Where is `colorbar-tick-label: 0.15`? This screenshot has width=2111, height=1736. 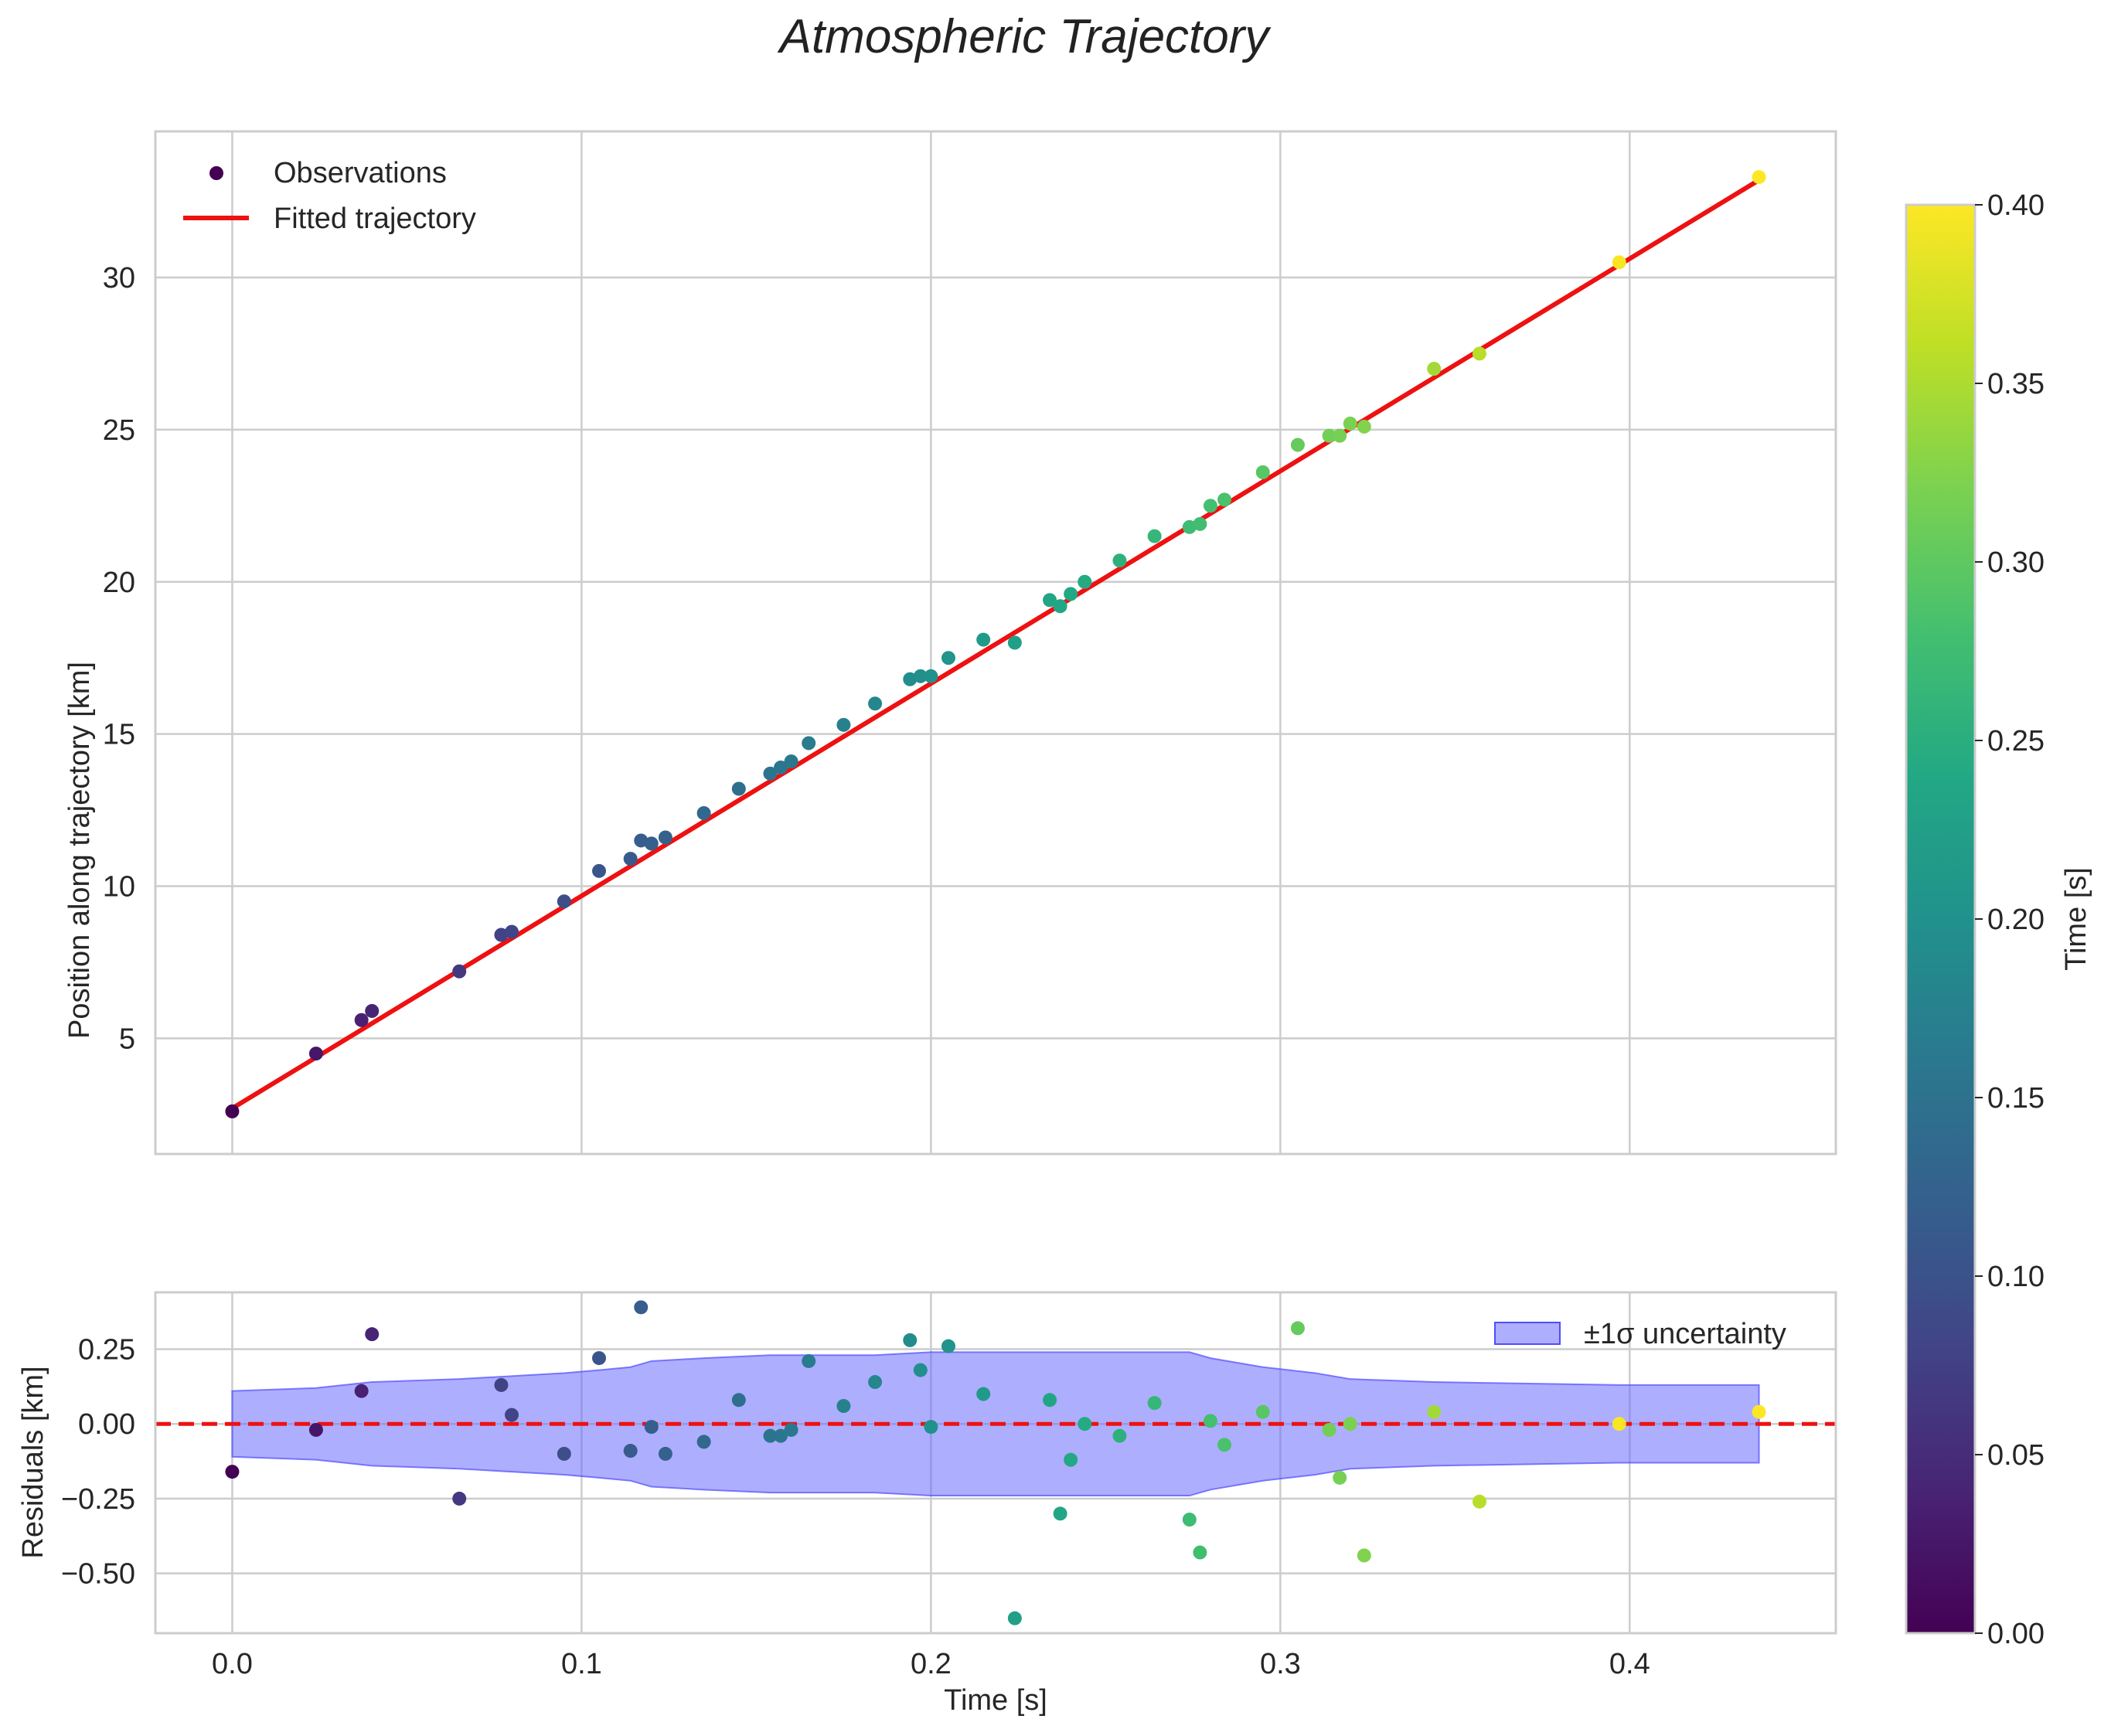 colorbar-tick-label: 0.15 is located at coordinates (2016, 1098).